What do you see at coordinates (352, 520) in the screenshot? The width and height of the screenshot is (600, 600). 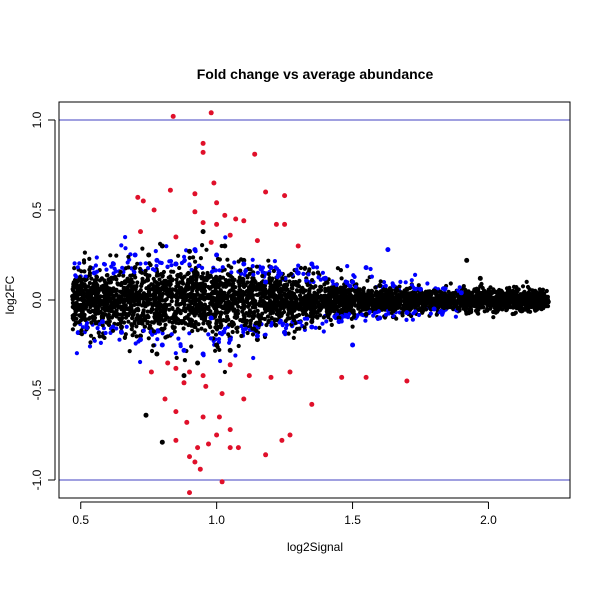 I see `x-tick-label: 1.5` at bounding box center [352, 520].